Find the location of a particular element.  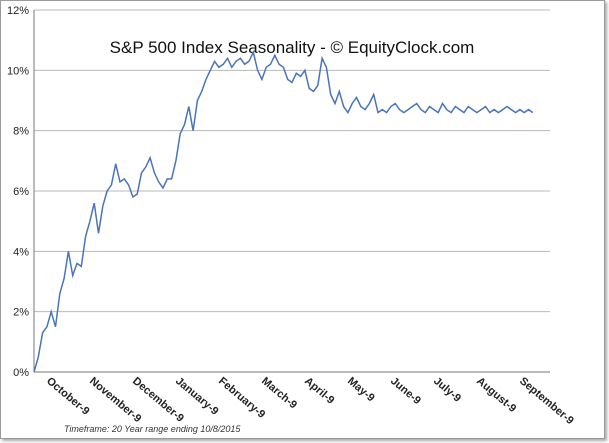

y-tick-label: 6% is located at coordinates (21, 192).